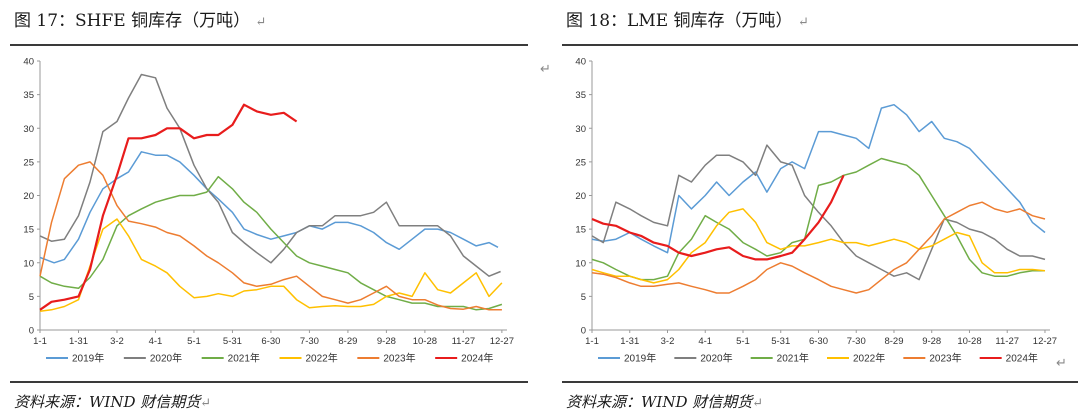 This screenshot has height=414, width=1080. I want to click on chart-title-text: 图 18：LME 铜库存（万吨）, so click(679, 21).